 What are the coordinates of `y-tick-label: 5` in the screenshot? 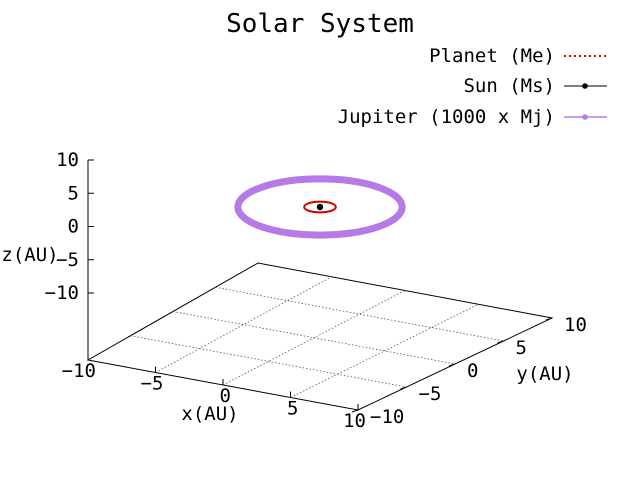 It's located at (521, 348).